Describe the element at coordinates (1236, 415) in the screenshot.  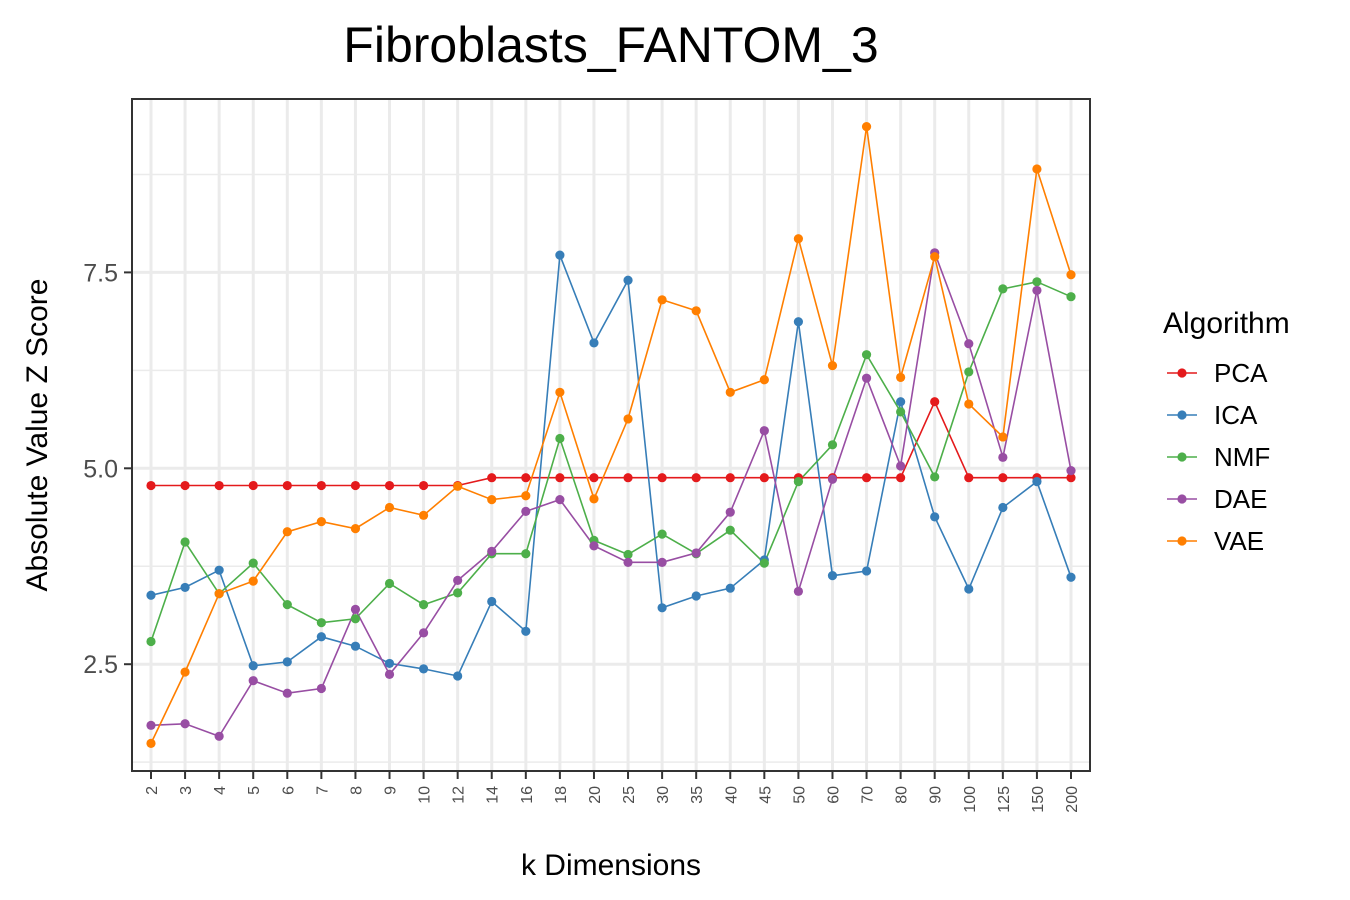
I see `legend-label-ica: ICA` at that location.